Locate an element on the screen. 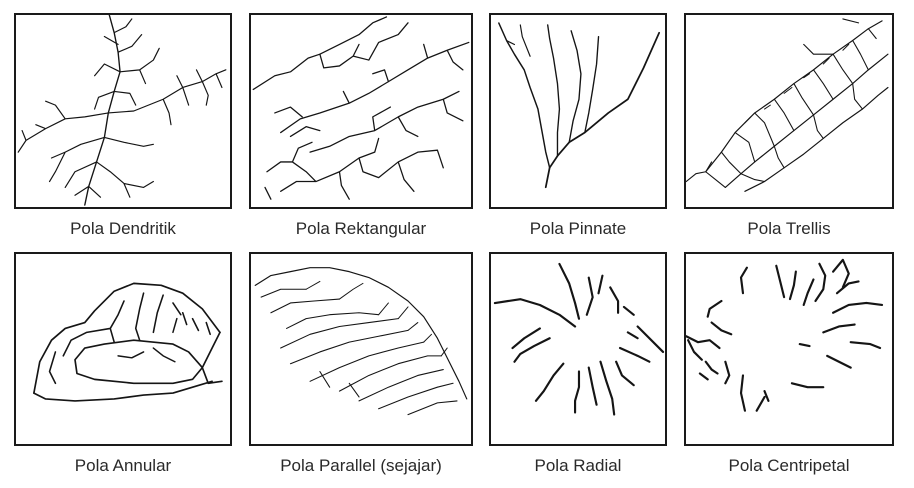 This screenshot has height=488, width=914. pattern-label-radial: Pola Radial is located at coordinates (578, 465).